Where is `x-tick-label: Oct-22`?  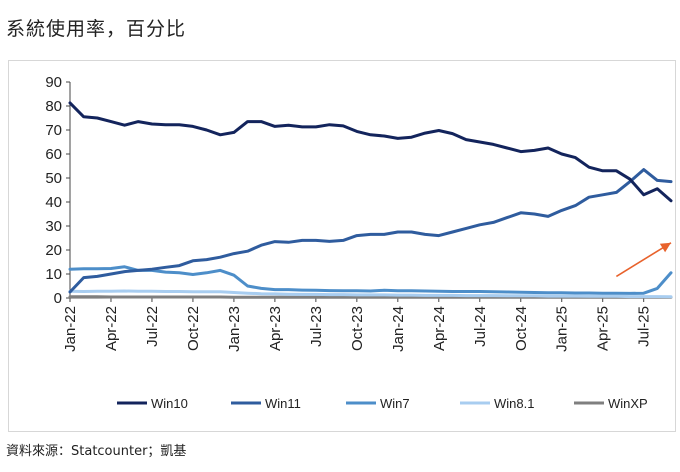 x-tick-label: Oct-22 is located at coordinates (193, 328).